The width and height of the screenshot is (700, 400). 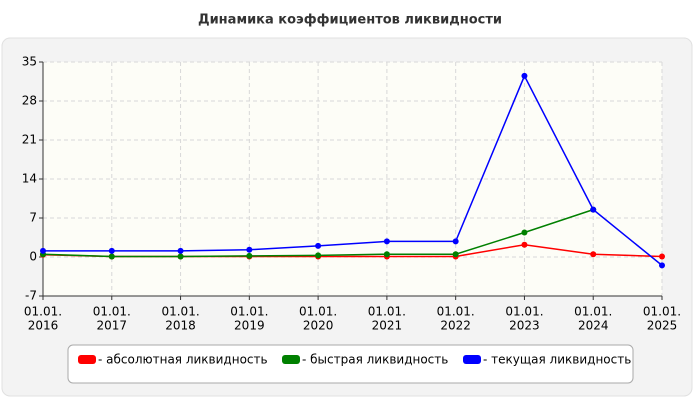 I want to click on x-tick-label: 2019, so click(x=249, y=326).